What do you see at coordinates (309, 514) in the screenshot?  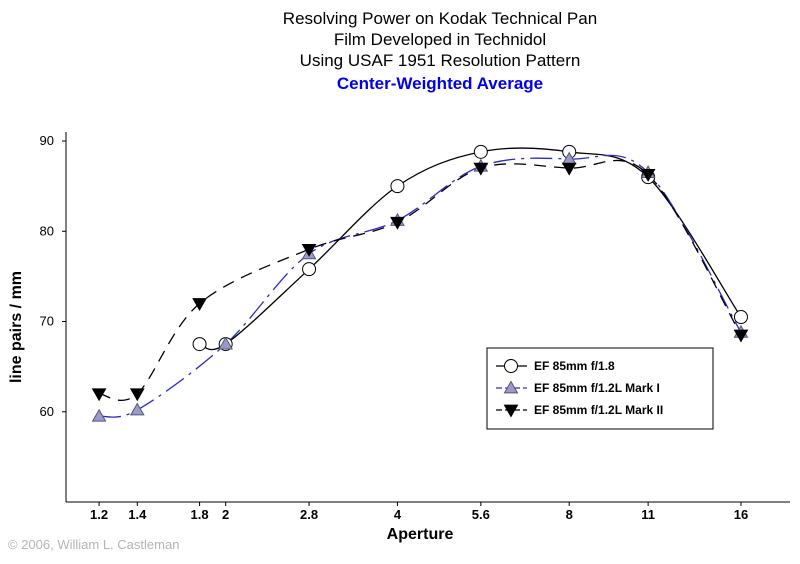 I see `x-tick-label: 2.8` at bounding box center [309, 514].